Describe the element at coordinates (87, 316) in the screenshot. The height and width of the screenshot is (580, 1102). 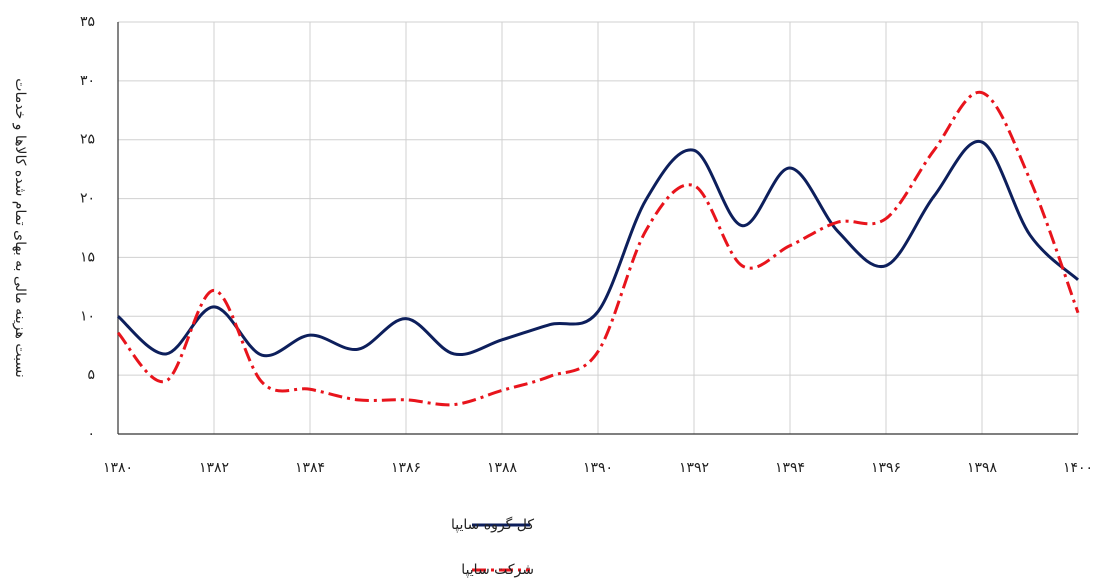
I see `y-tick-label: ۱۰` at that location.